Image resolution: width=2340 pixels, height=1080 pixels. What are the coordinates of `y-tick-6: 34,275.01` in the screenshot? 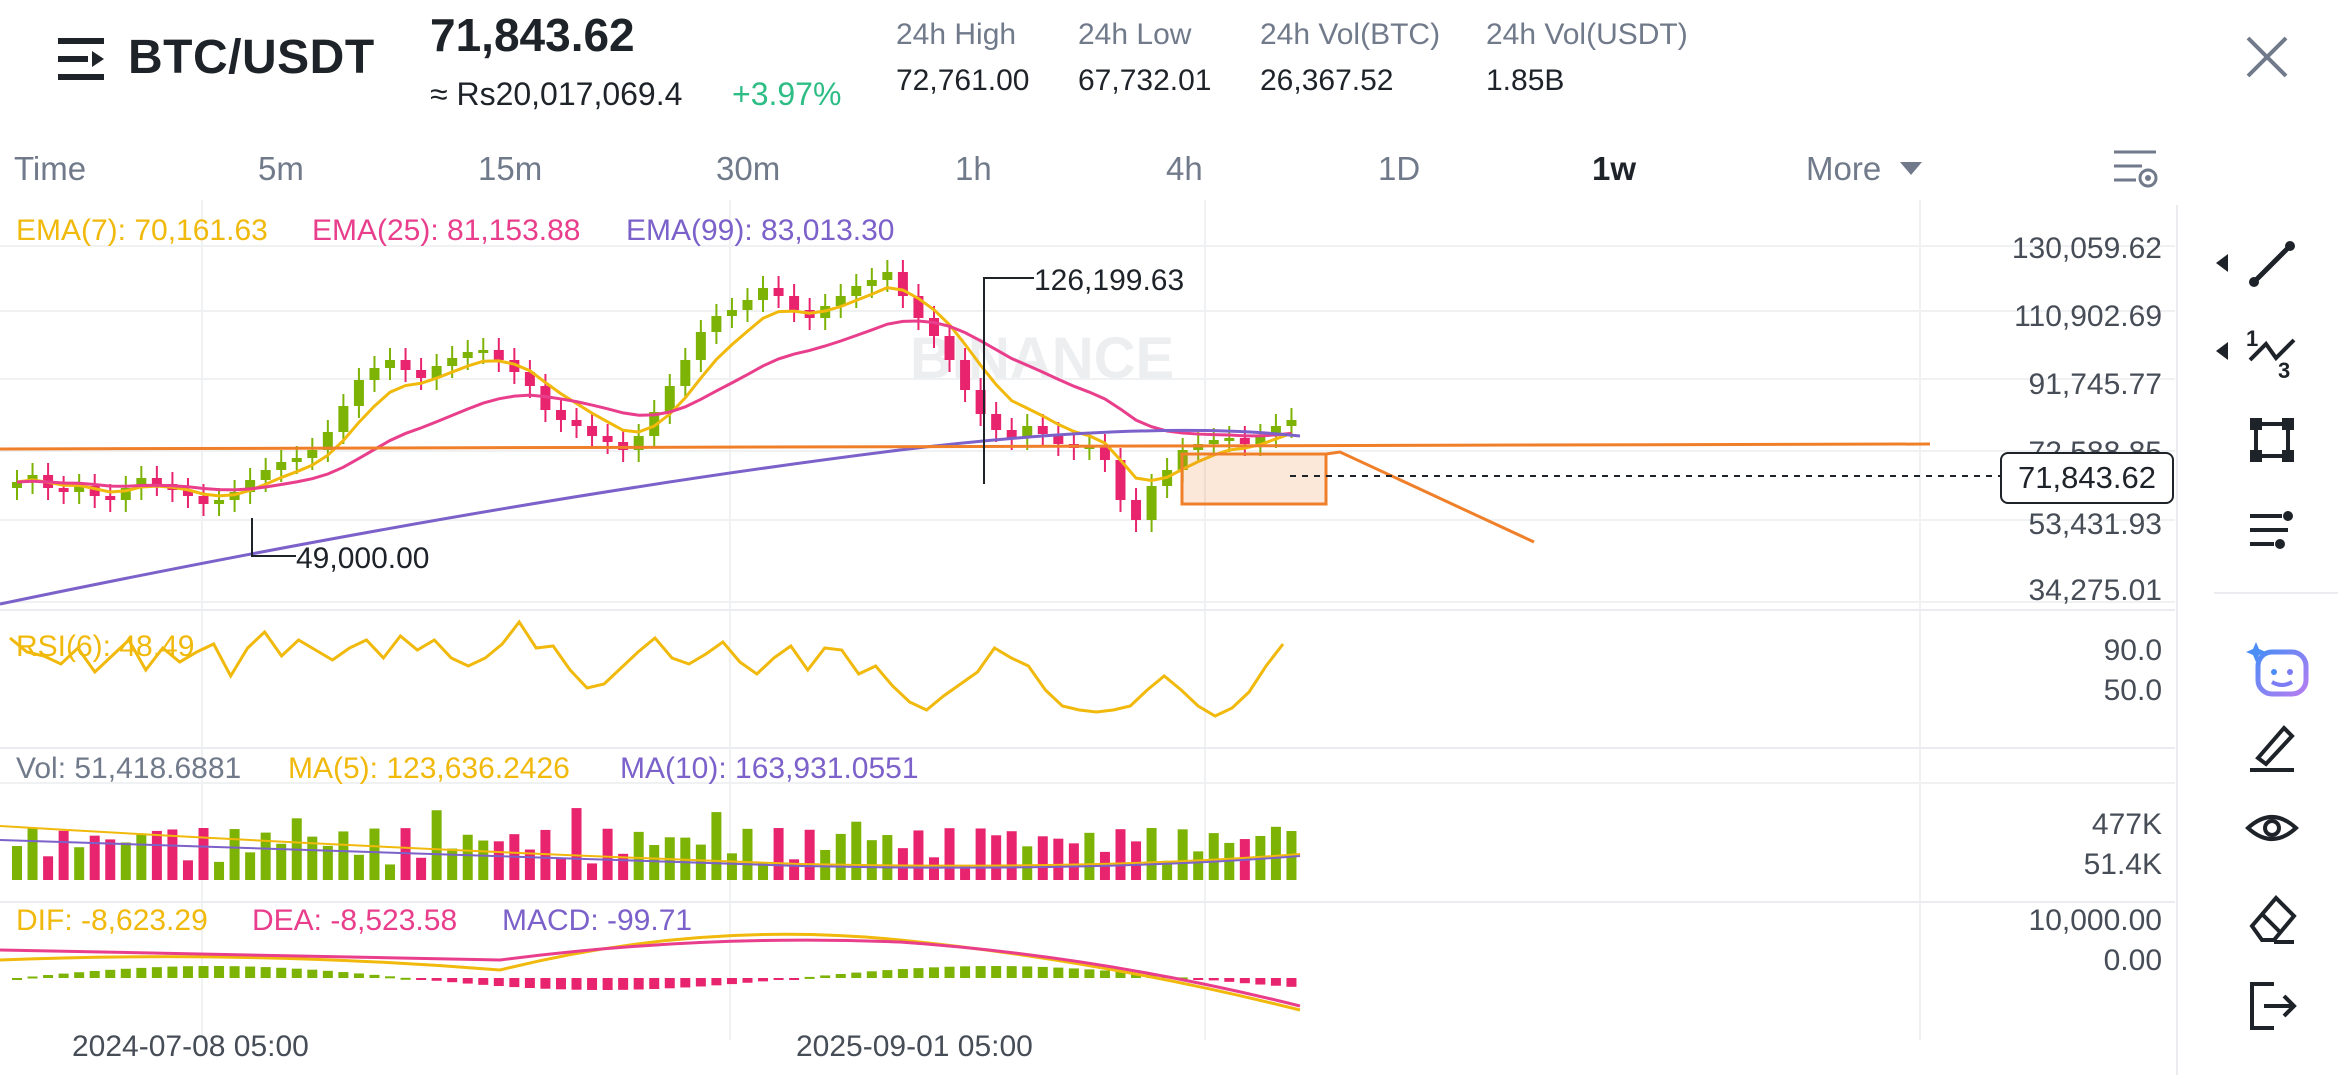 It's located at (2095, 590).